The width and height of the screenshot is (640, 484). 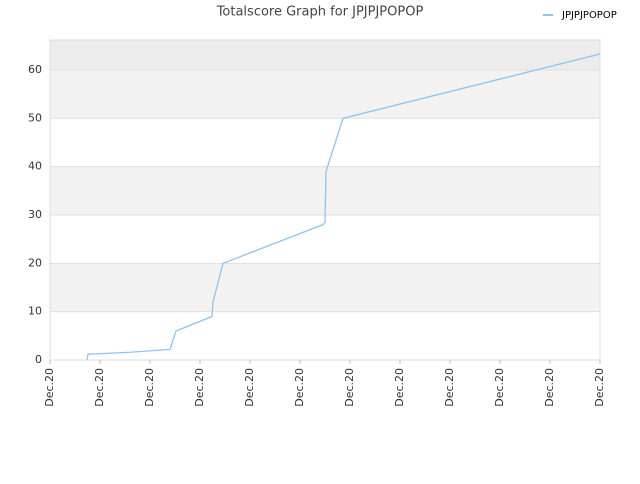 What do you see at coordinates (35, 69) in the screenshot?
I see `y-tick-label: 60` at bounding box center [35, 69].